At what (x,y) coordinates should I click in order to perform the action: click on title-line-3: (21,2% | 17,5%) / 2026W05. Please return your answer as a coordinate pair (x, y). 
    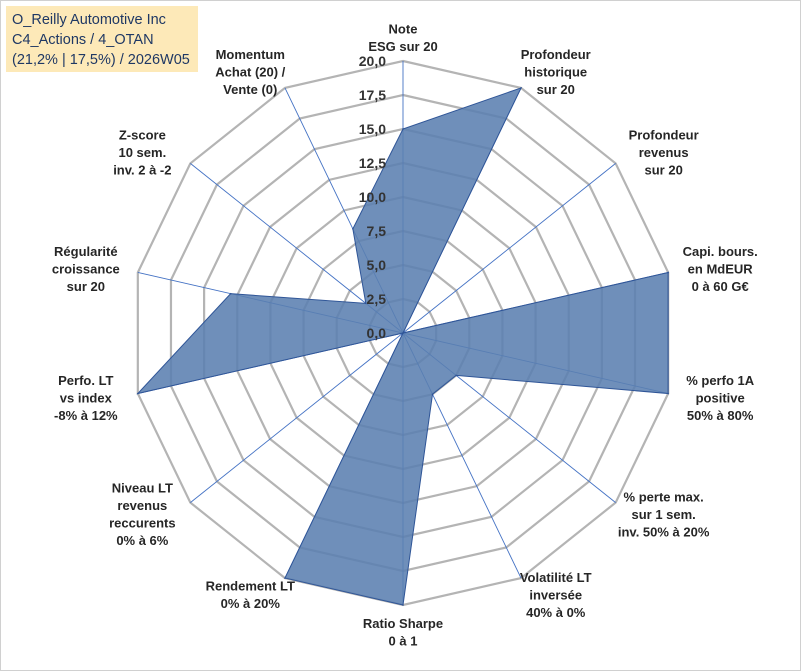
    Looking at the image, I should click on (101, 60).